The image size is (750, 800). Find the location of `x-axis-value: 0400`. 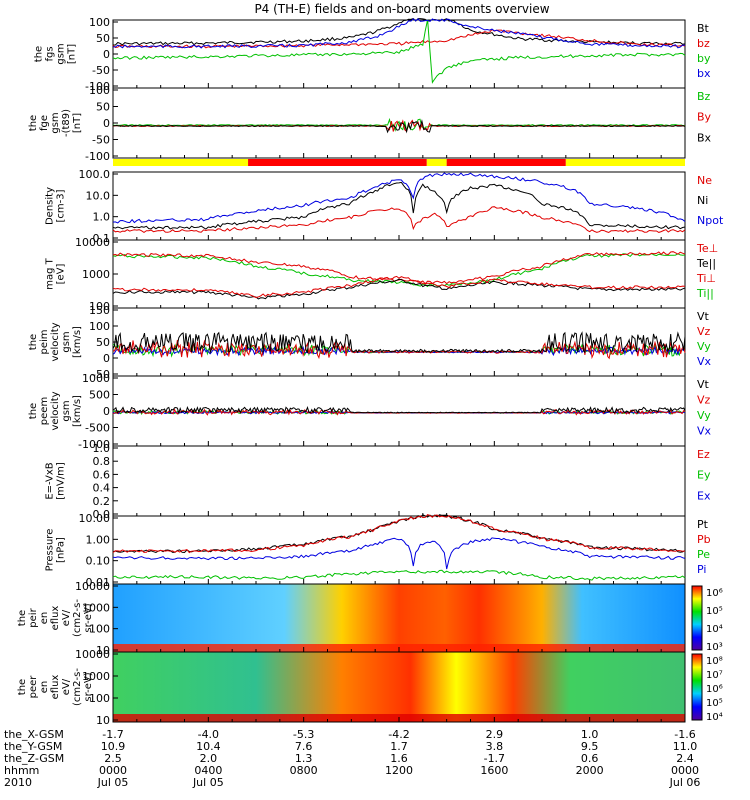

x-axis-value: 0400 is located at coordinates (208, 770).